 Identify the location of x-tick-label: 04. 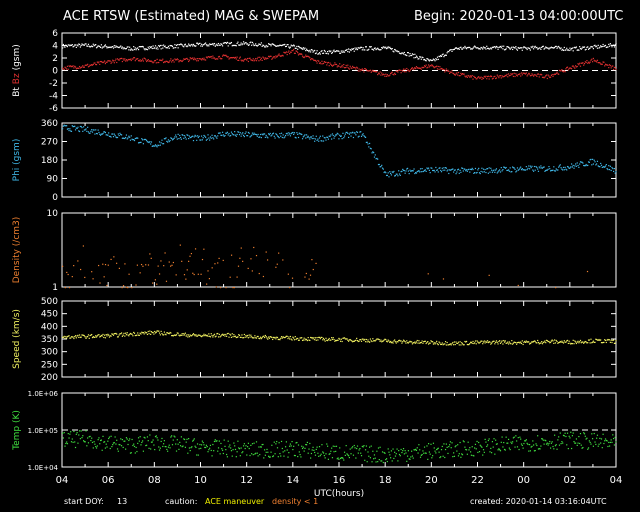
(616, 480).